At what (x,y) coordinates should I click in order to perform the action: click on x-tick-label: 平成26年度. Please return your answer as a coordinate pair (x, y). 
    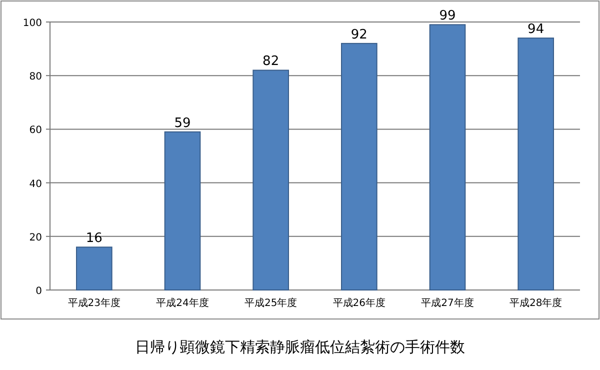
    Looking at the image, I should click on (359, 303).